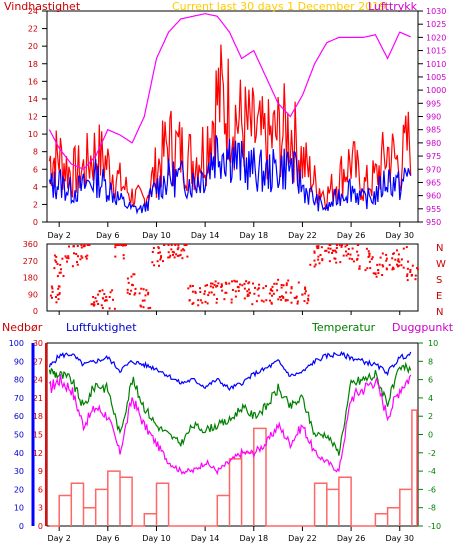  What do you see at coordinates (19, 361) in the screenshot?
I see `humidity-left-tick: 90` at bounding box center [19, 361].